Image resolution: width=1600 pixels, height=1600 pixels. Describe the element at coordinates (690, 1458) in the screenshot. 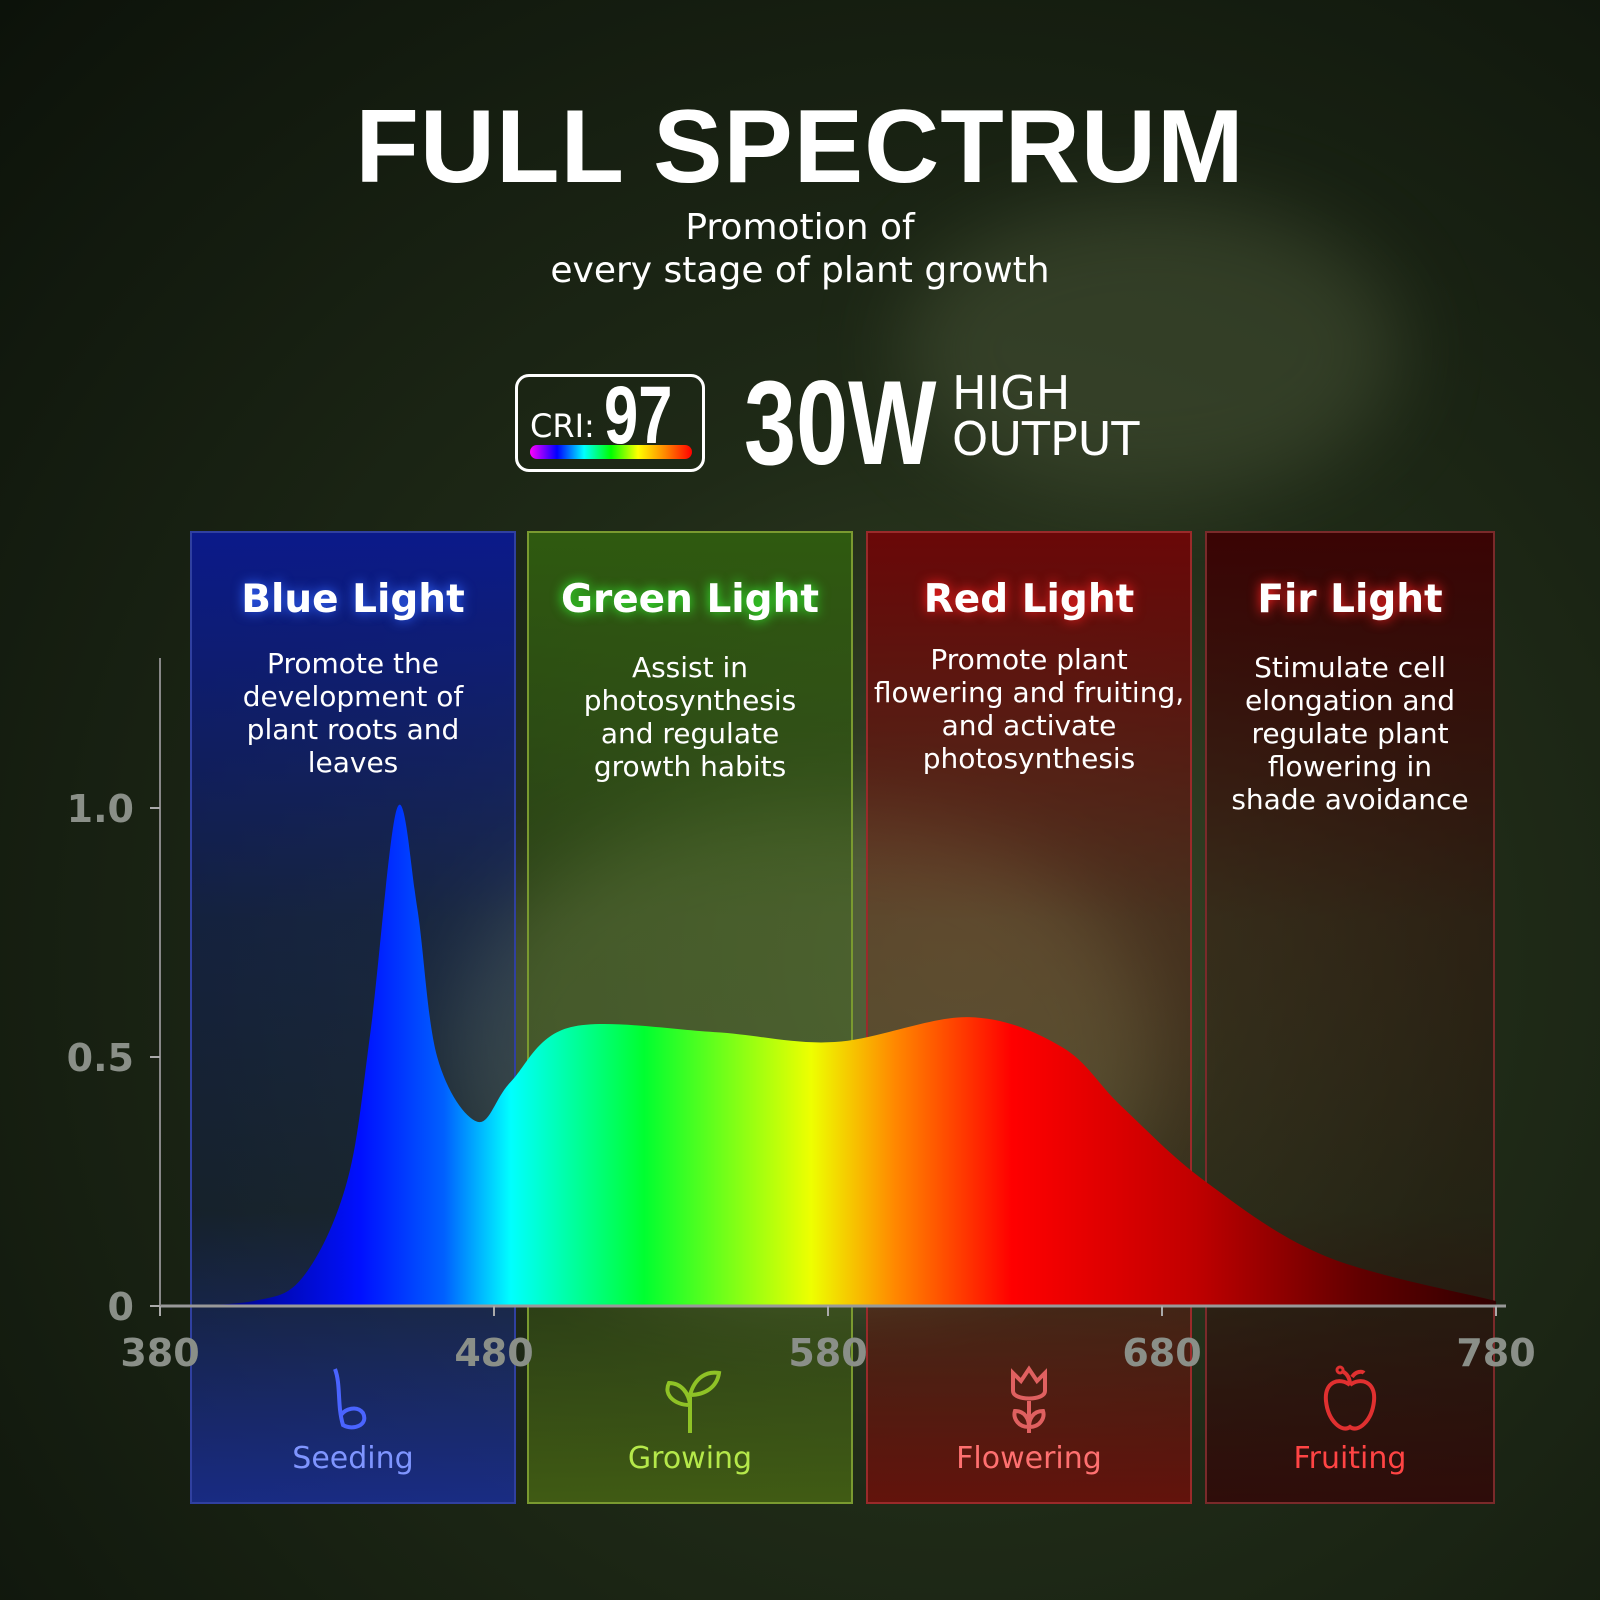

I see `stage-label: Growing` at that location.